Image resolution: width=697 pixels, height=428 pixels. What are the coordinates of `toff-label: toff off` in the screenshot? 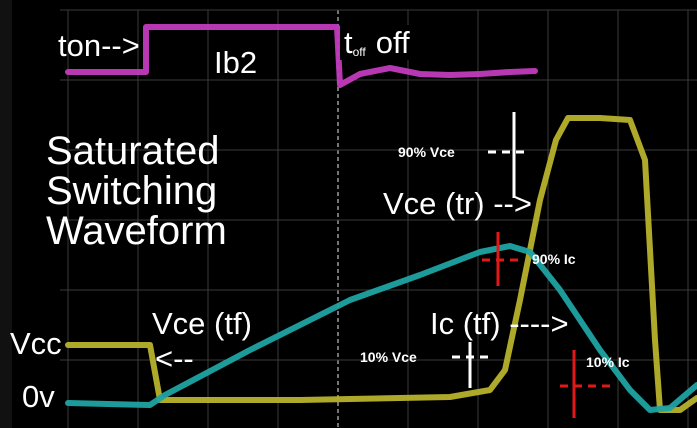 It's located at (377, 42).